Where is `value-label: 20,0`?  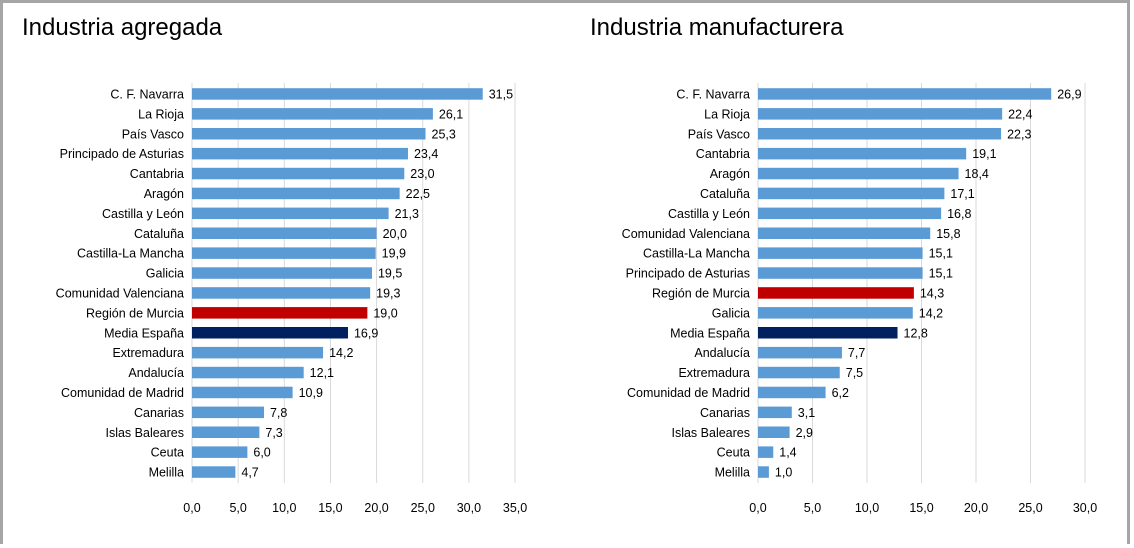
value-label: 20,0 is located at coordinates (395, 234).